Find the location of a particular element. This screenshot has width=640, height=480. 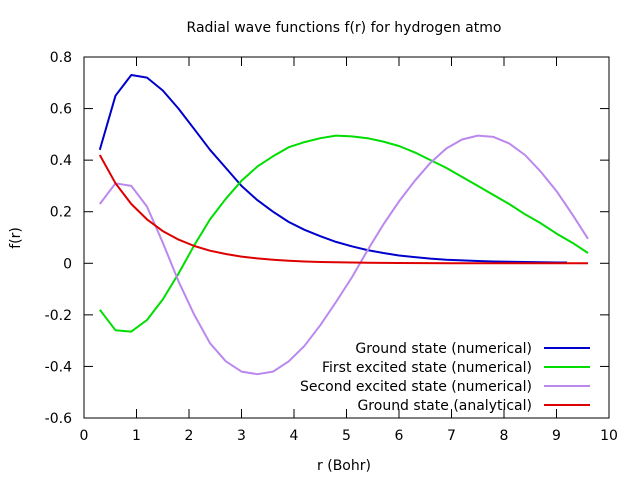

legend-label: Ground state (analytical) is located at coordinates (444, 406).